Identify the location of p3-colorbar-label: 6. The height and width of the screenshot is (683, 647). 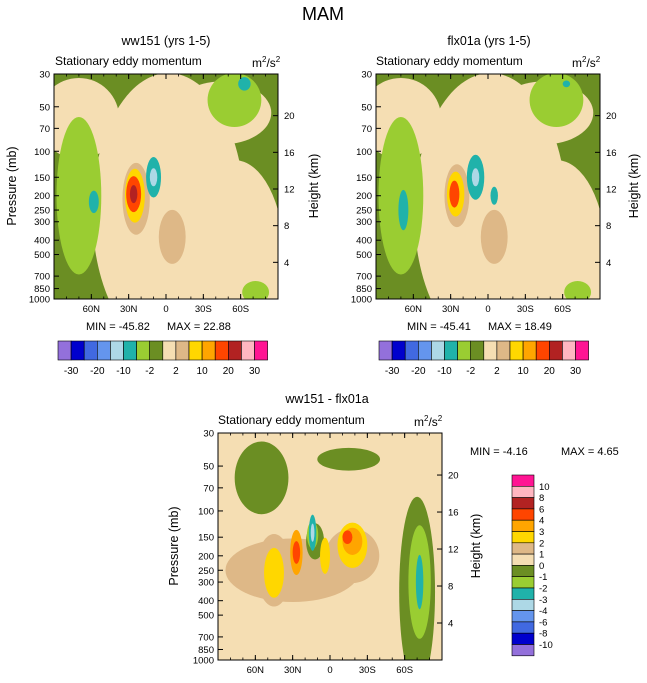
(541, 509).